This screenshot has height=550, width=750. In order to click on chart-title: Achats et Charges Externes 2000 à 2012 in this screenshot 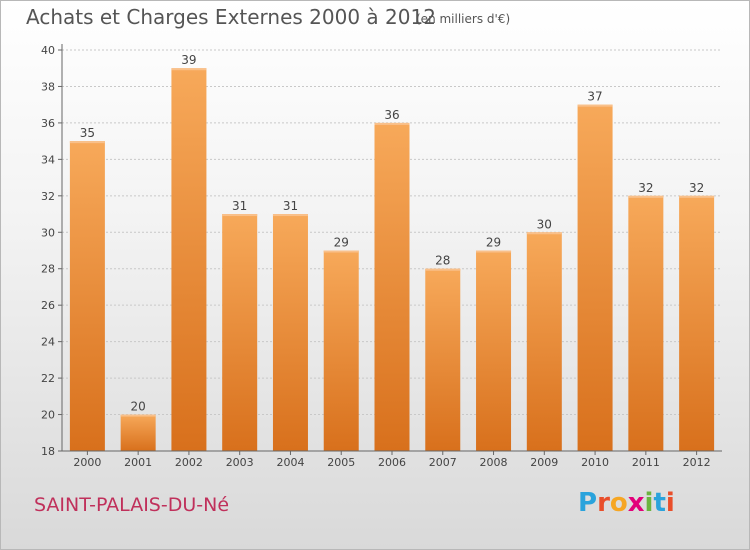, I will do `click(231, 17)`.